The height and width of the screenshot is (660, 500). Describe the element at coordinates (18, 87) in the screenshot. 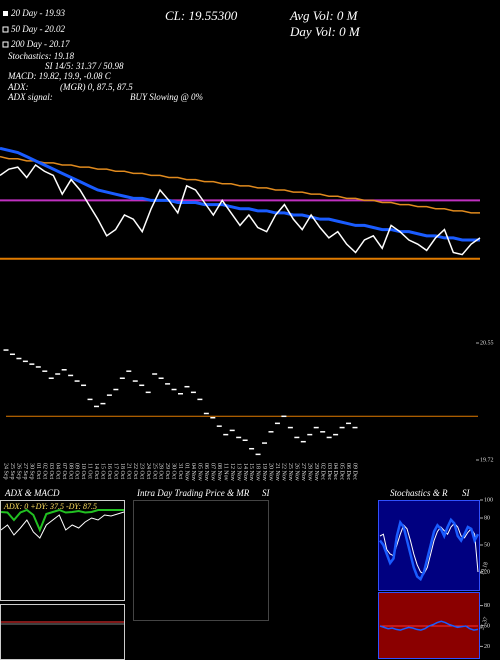

I see `header-text: ADX:` at that location.